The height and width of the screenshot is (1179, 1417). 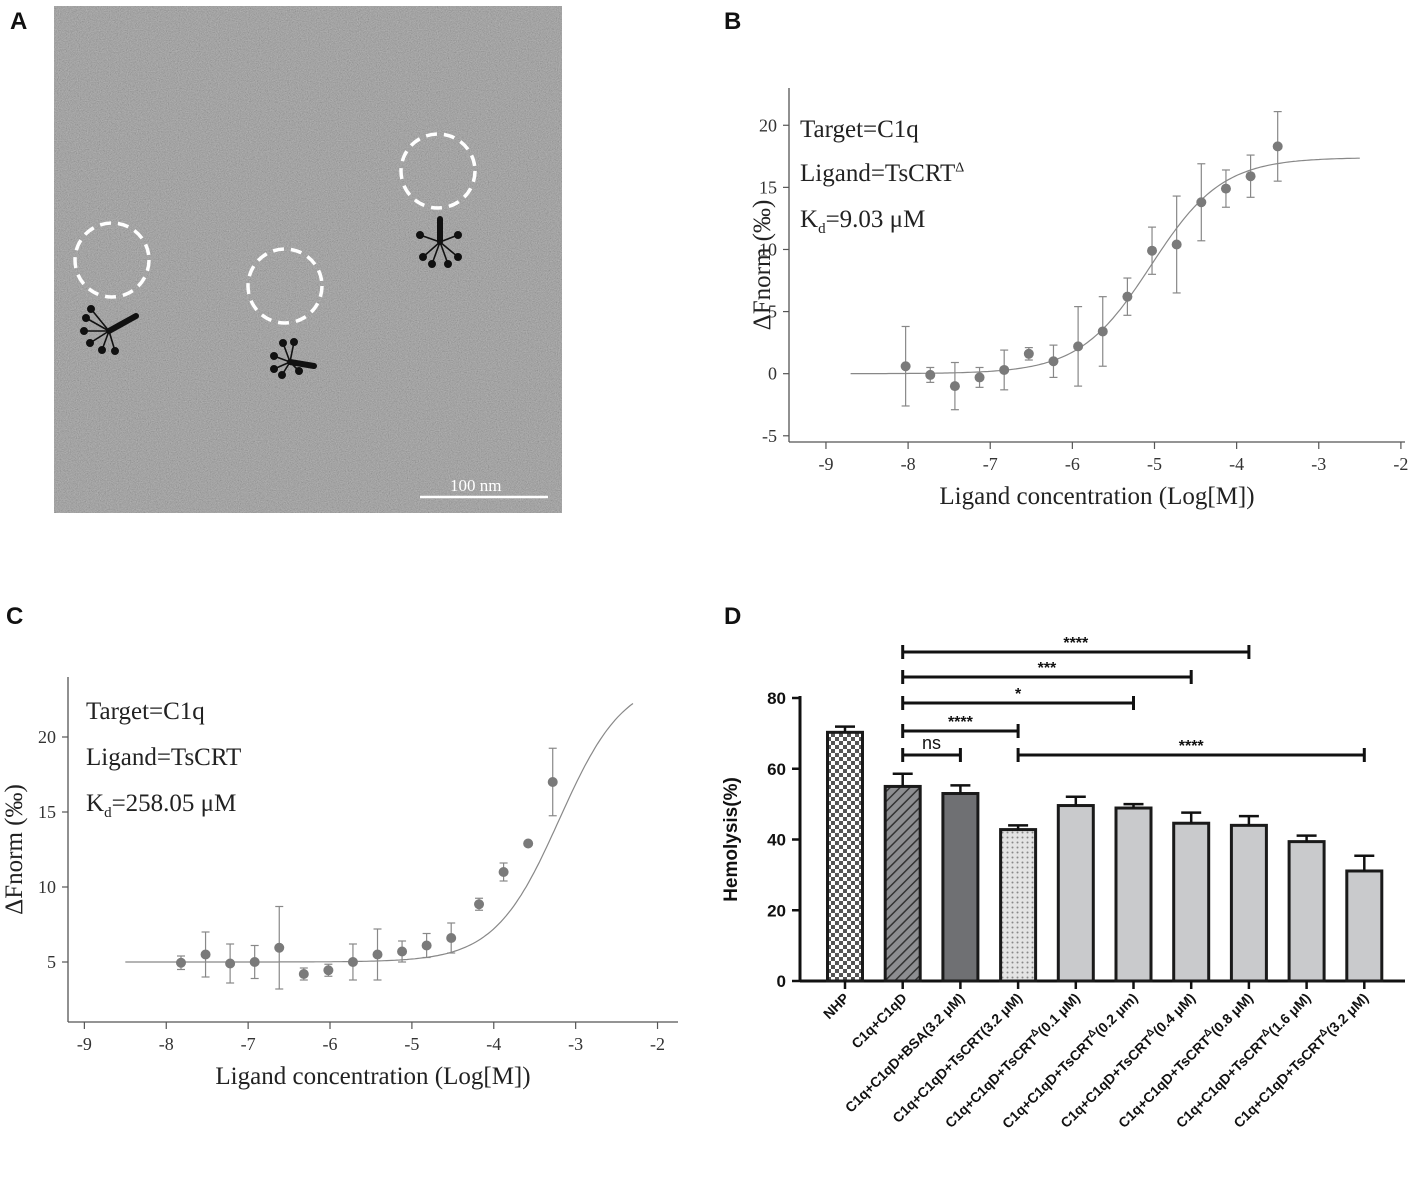 I want to click on panel-label-c: C, so click(x=15, y=616).